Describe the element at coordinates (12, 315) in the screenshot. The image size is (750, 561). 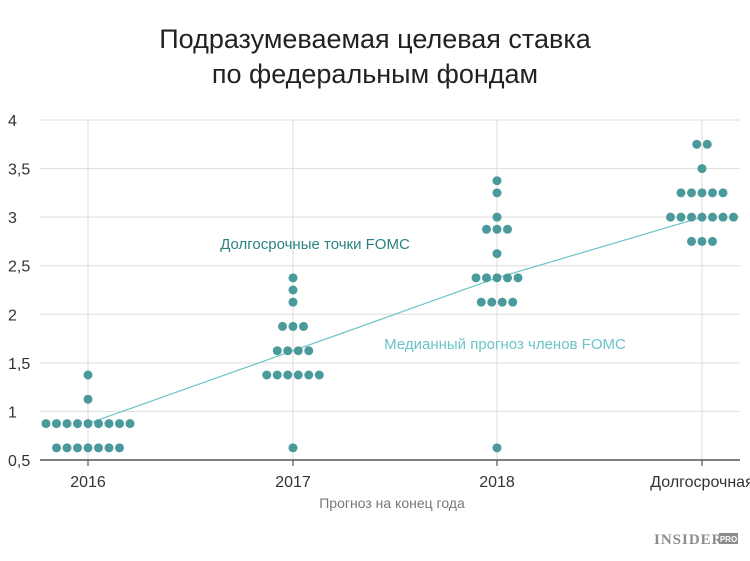
I see `y-tick-label: 2` at that location.